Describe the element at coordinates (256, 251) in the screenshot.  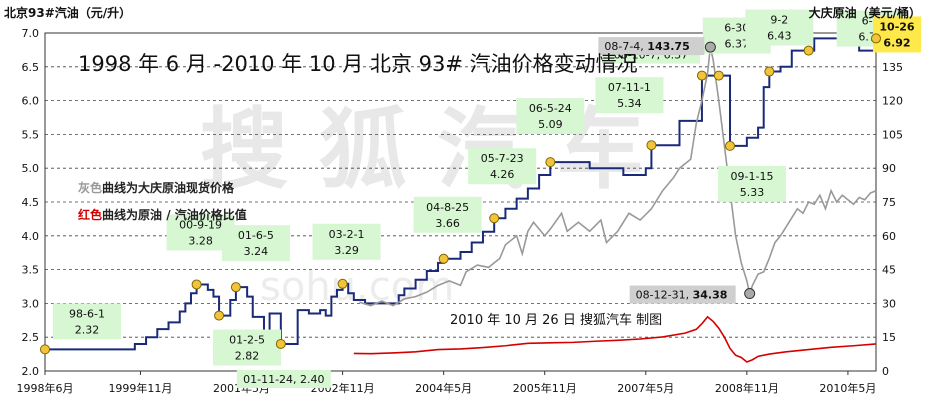
I see `annotation-value: 3.24` at that location.